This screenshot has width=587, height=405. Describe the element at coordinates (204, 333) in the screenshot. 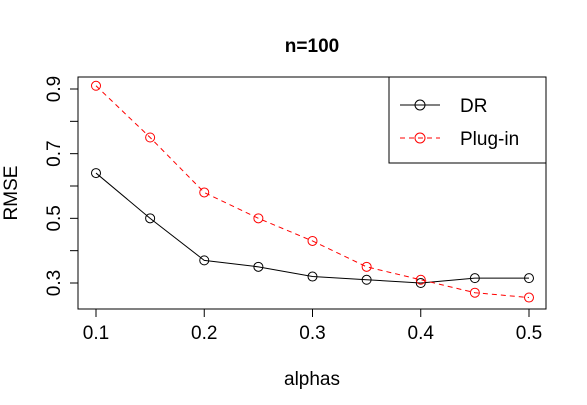

I see `x-tick-label: 0.2` at that location.